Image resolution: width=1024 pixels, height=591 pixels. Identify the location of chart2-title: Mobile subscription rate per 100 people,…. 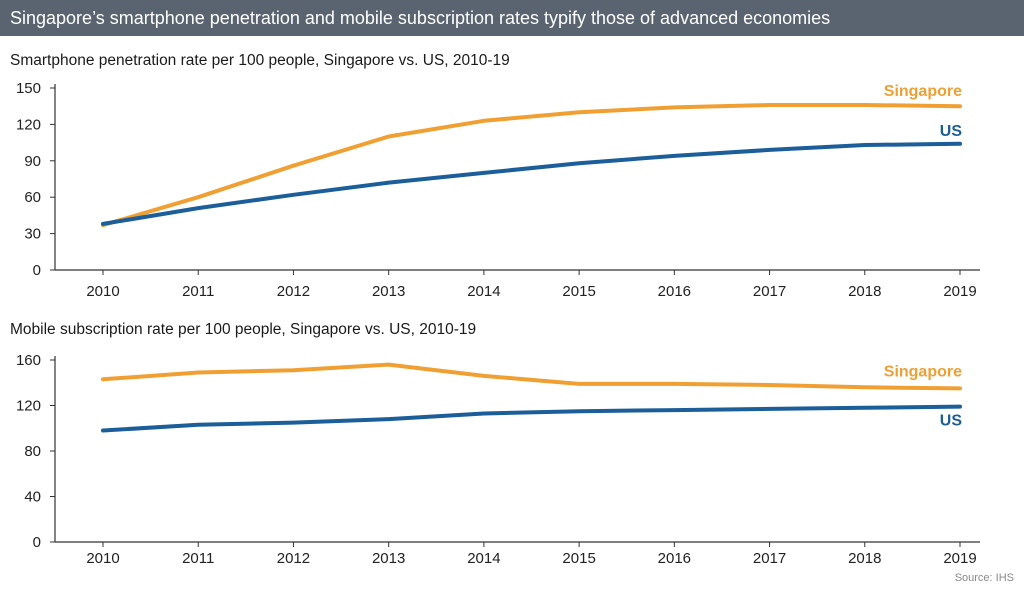
(243, 329).